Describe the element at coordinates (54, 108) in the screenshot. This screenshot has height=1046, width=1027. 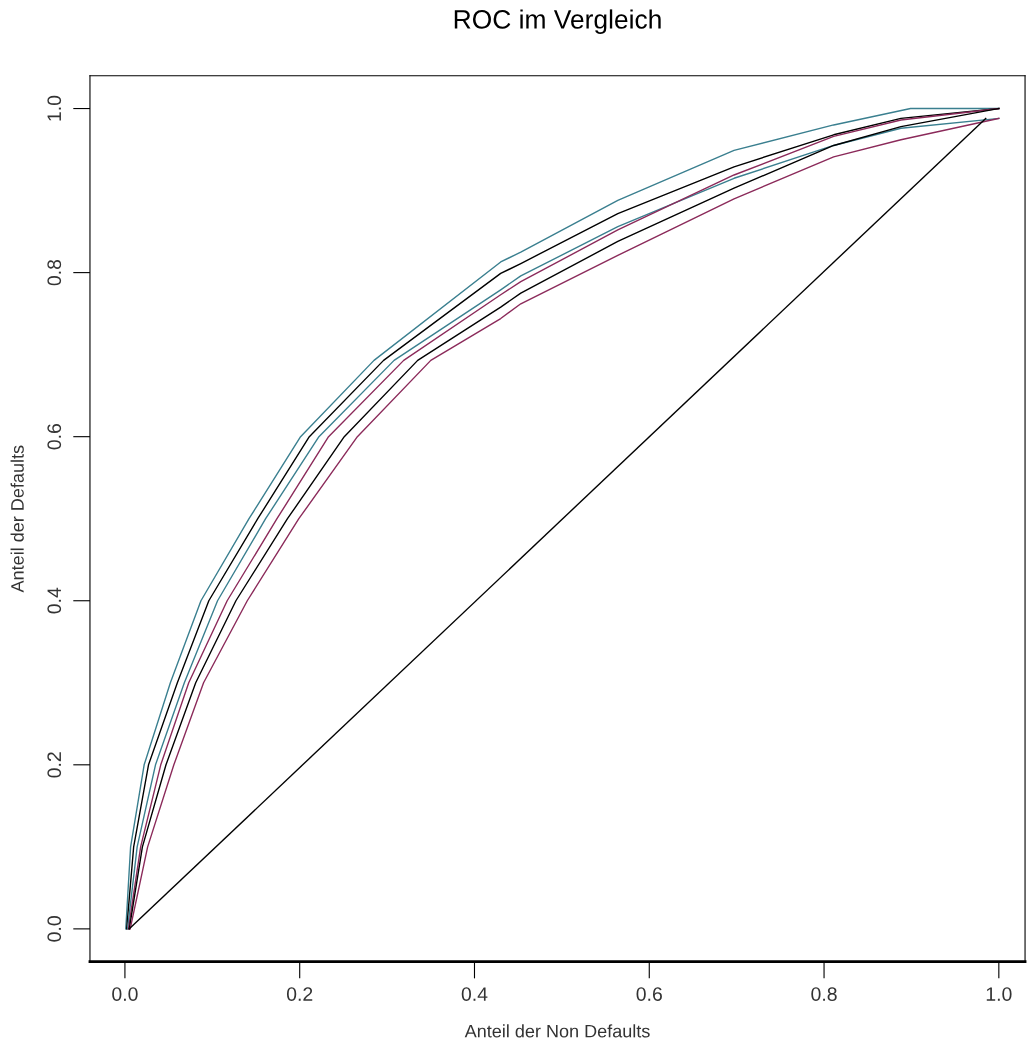
I see `y-tick-label: 1.0` at that location.